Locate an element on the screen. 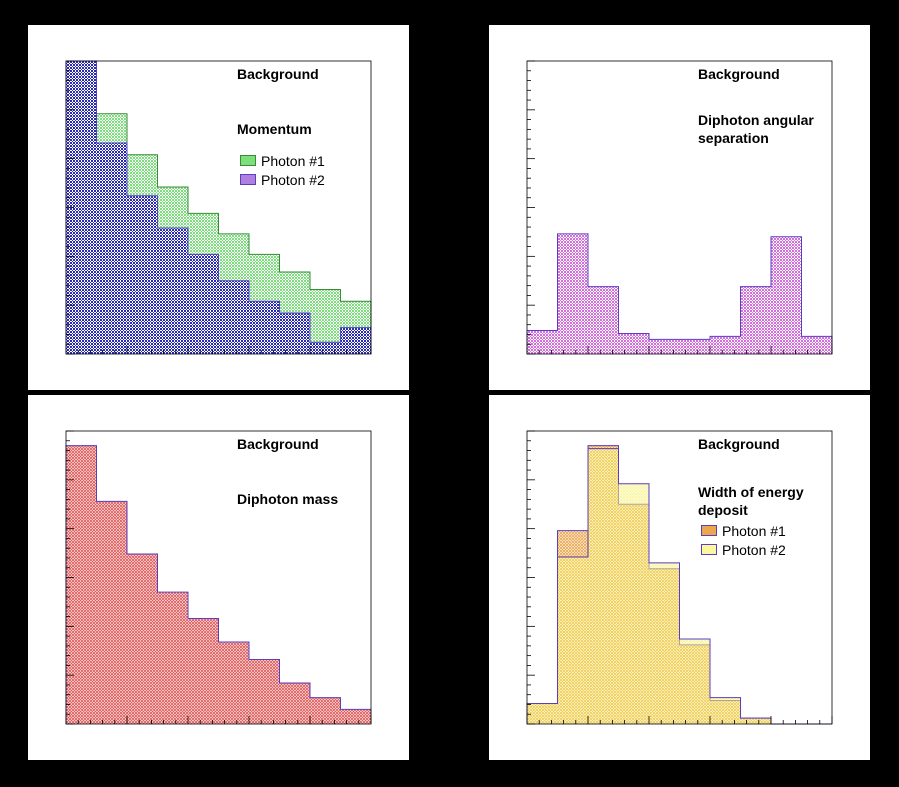 The width and height of the screenshot is (899, 787). legend-swatch-yellow is located at coordinates (709, 549).